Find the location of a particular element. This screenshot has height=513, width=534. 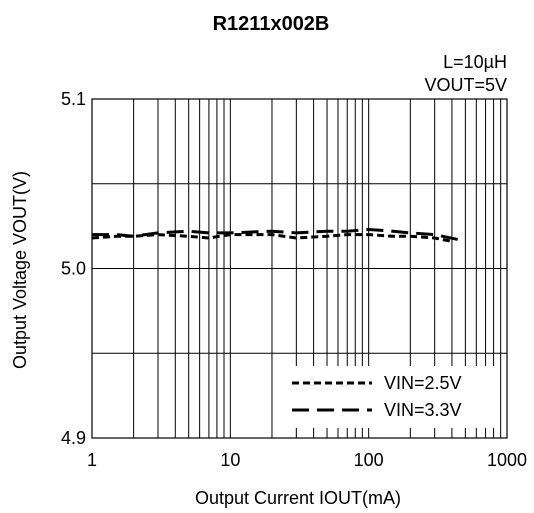

condition-output-voltage: VOUT=5V is located at coordinates (465, 85).